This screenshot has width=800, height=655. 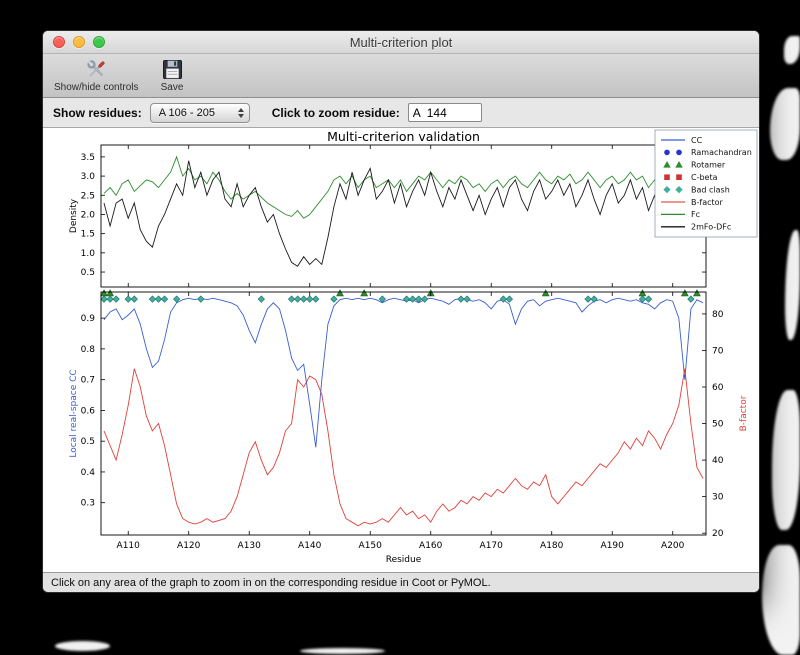 I want to click on show-hide-controls-button: Show/hide controls, so click(x=96, y=75).